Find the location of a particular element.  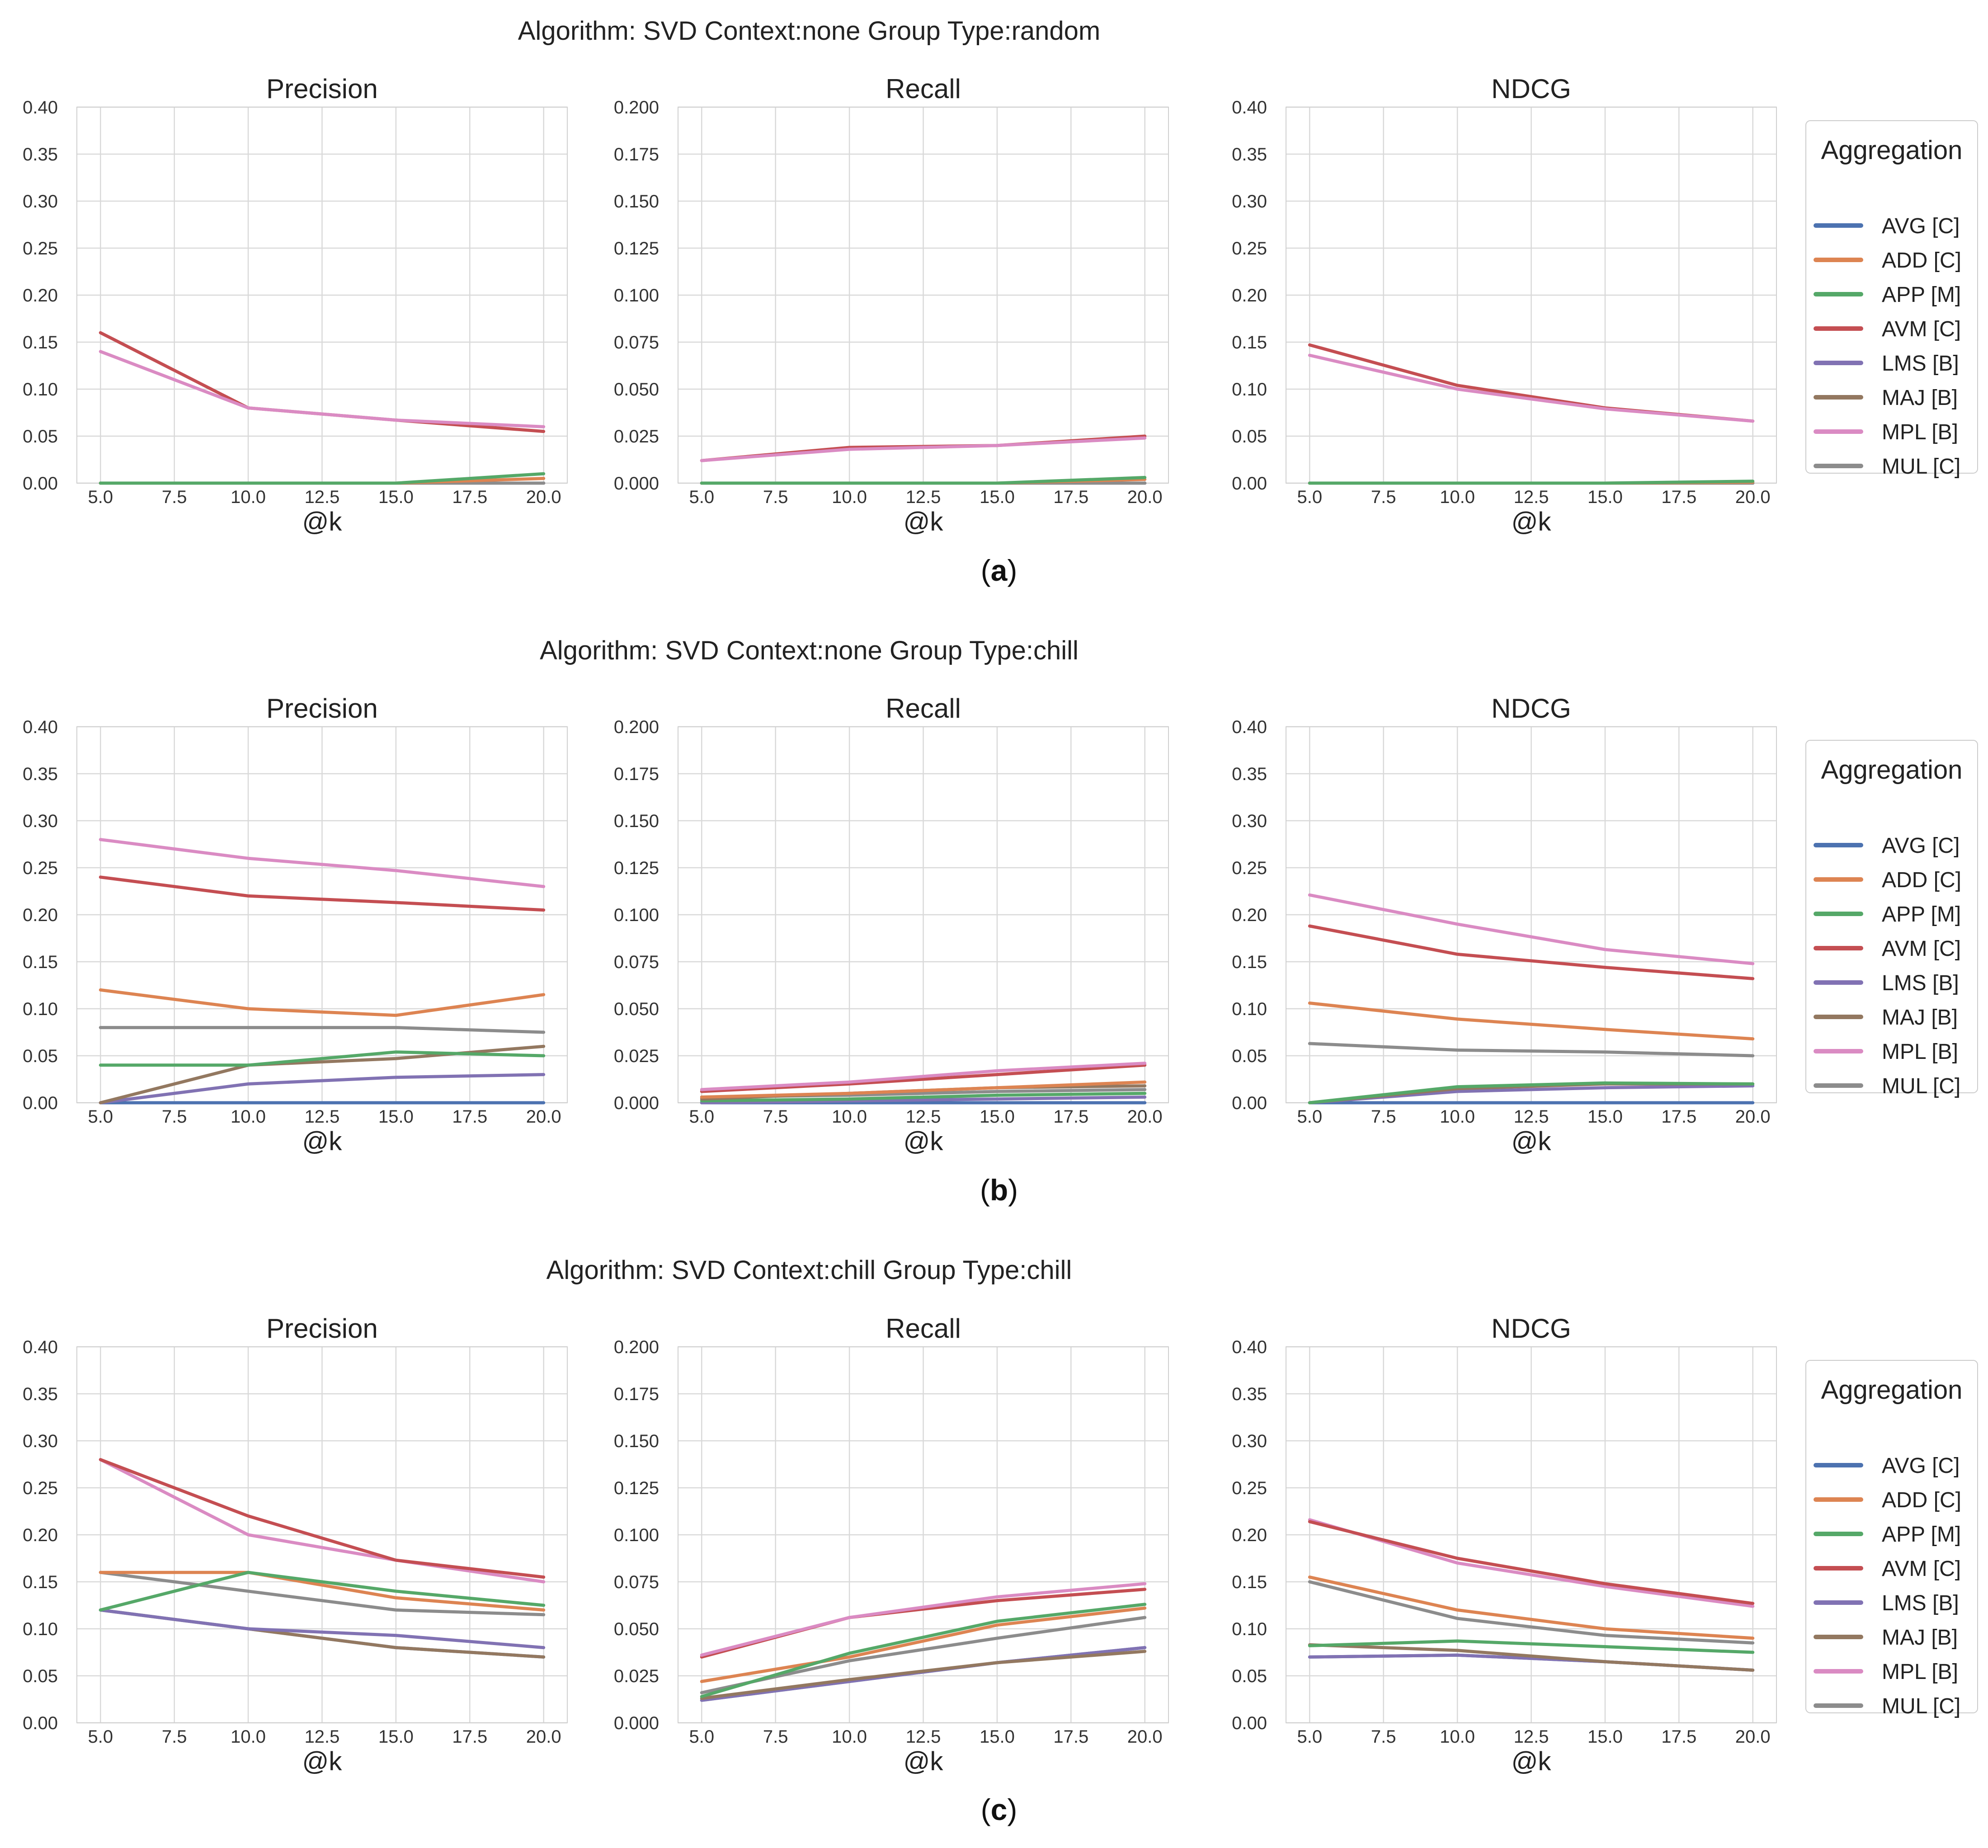

y-tick-label: 0.25 is located at coordinates (40, 868).